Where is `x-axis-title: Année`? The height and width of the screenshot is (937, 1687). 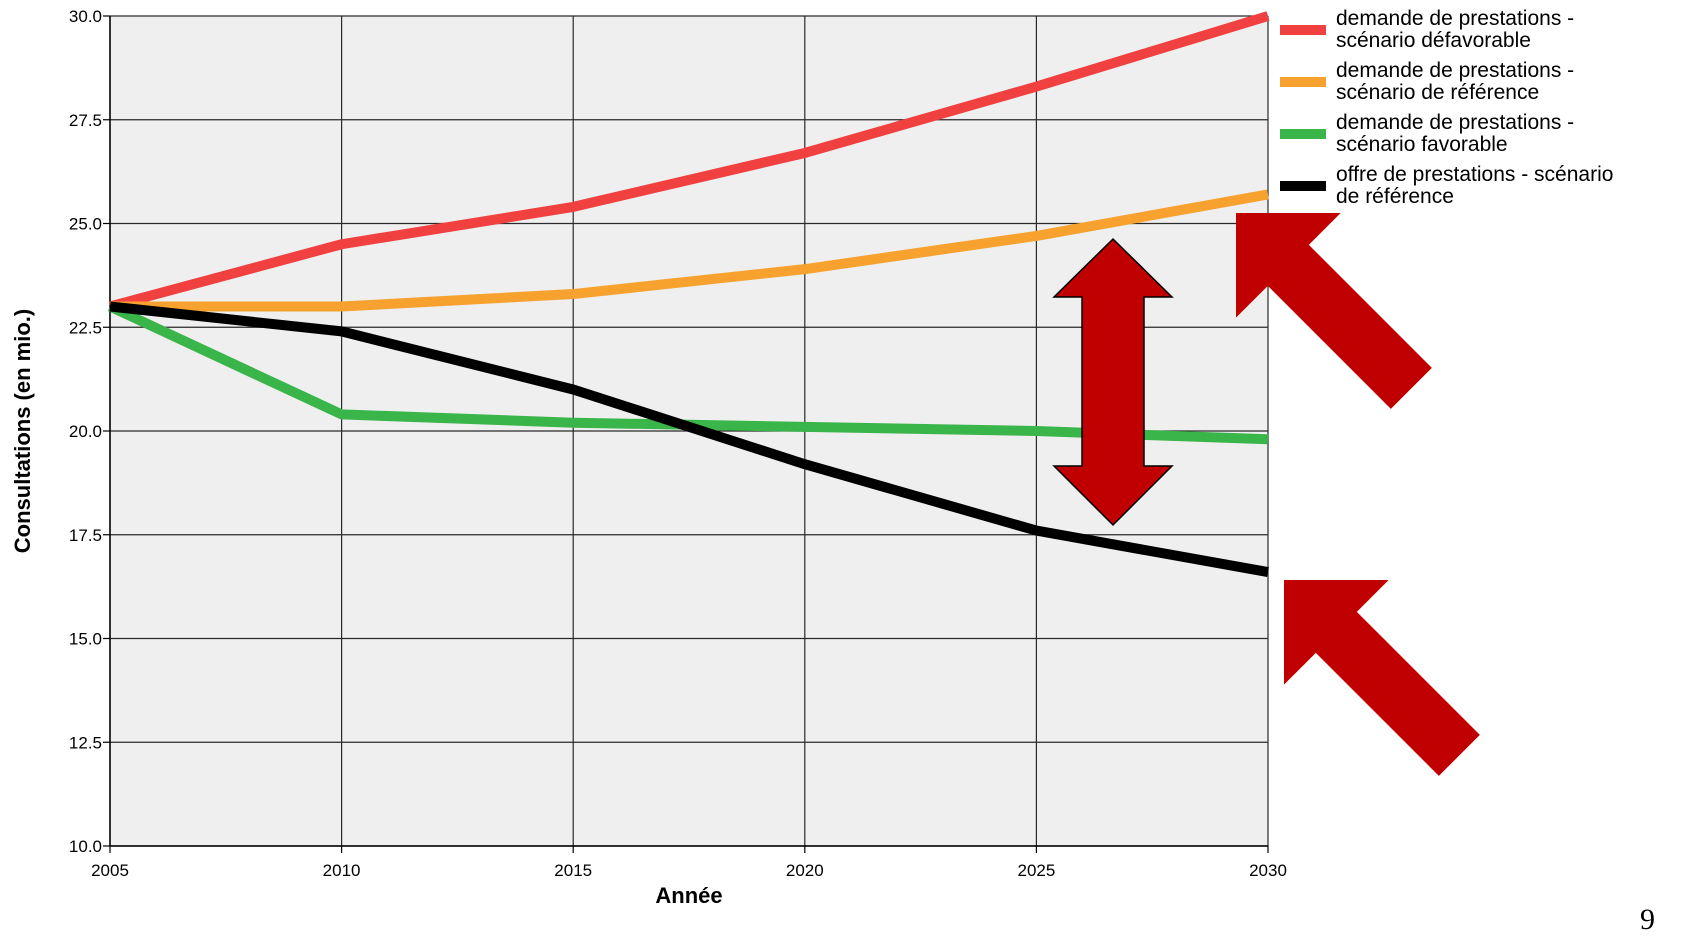 x-axis-title: Année is located at coordinates (688, 895).